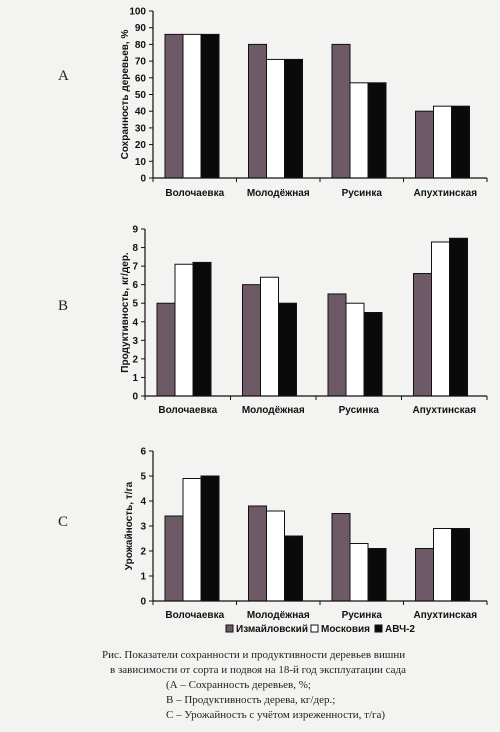 This screenshot has width=500, height=732. I want to click on bar-c-s1-c0, so click(192, 540).